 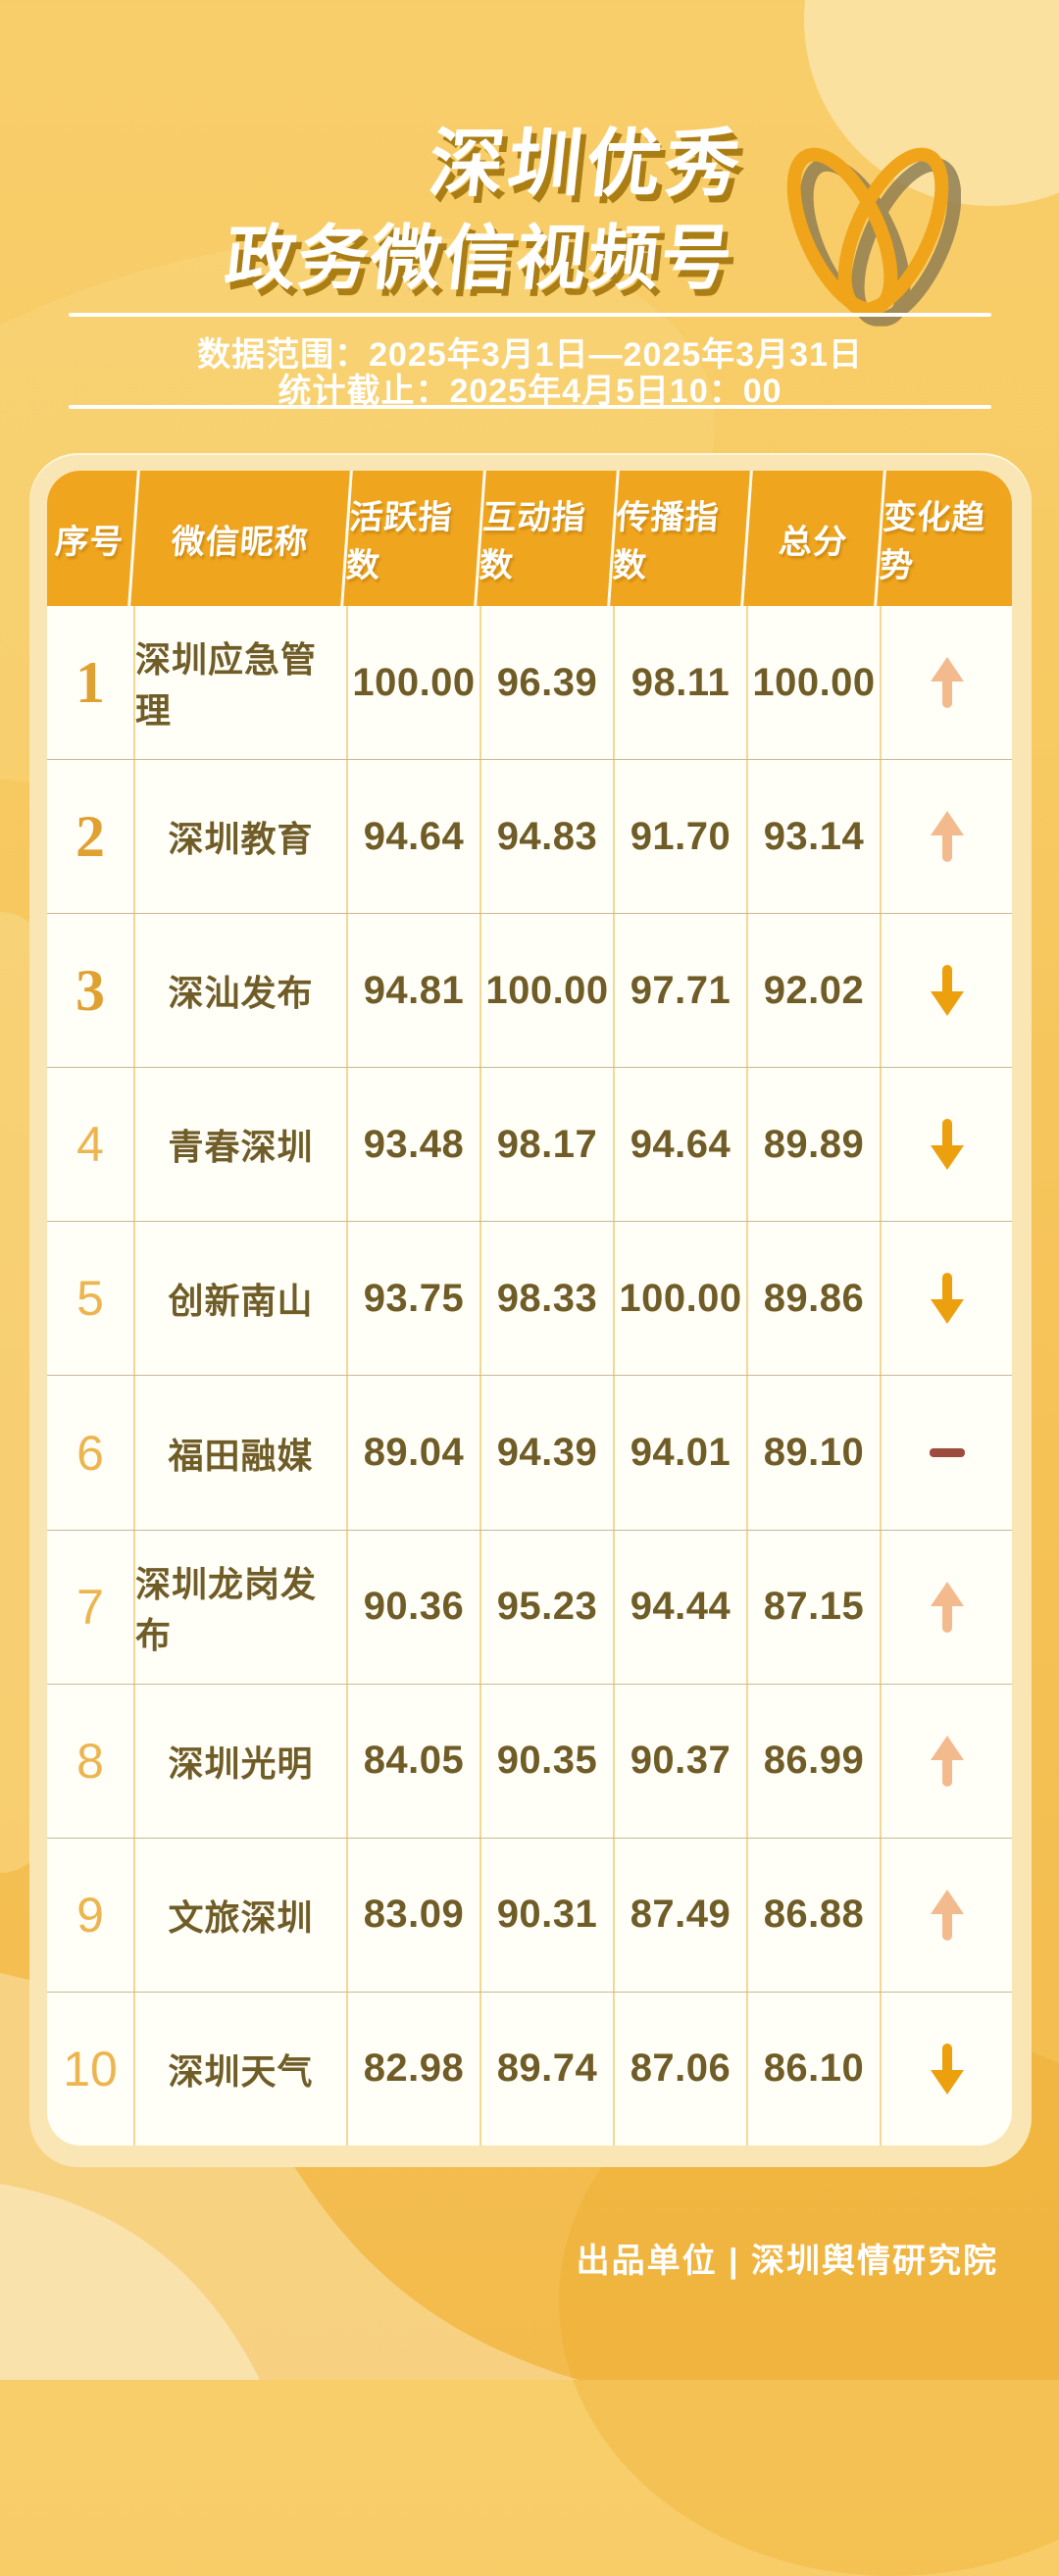 What do you see at coordinates (548, 1607) in the screenshot?
I see `interaction-index-cell: 95.23` at bounding box center [548, 1607].